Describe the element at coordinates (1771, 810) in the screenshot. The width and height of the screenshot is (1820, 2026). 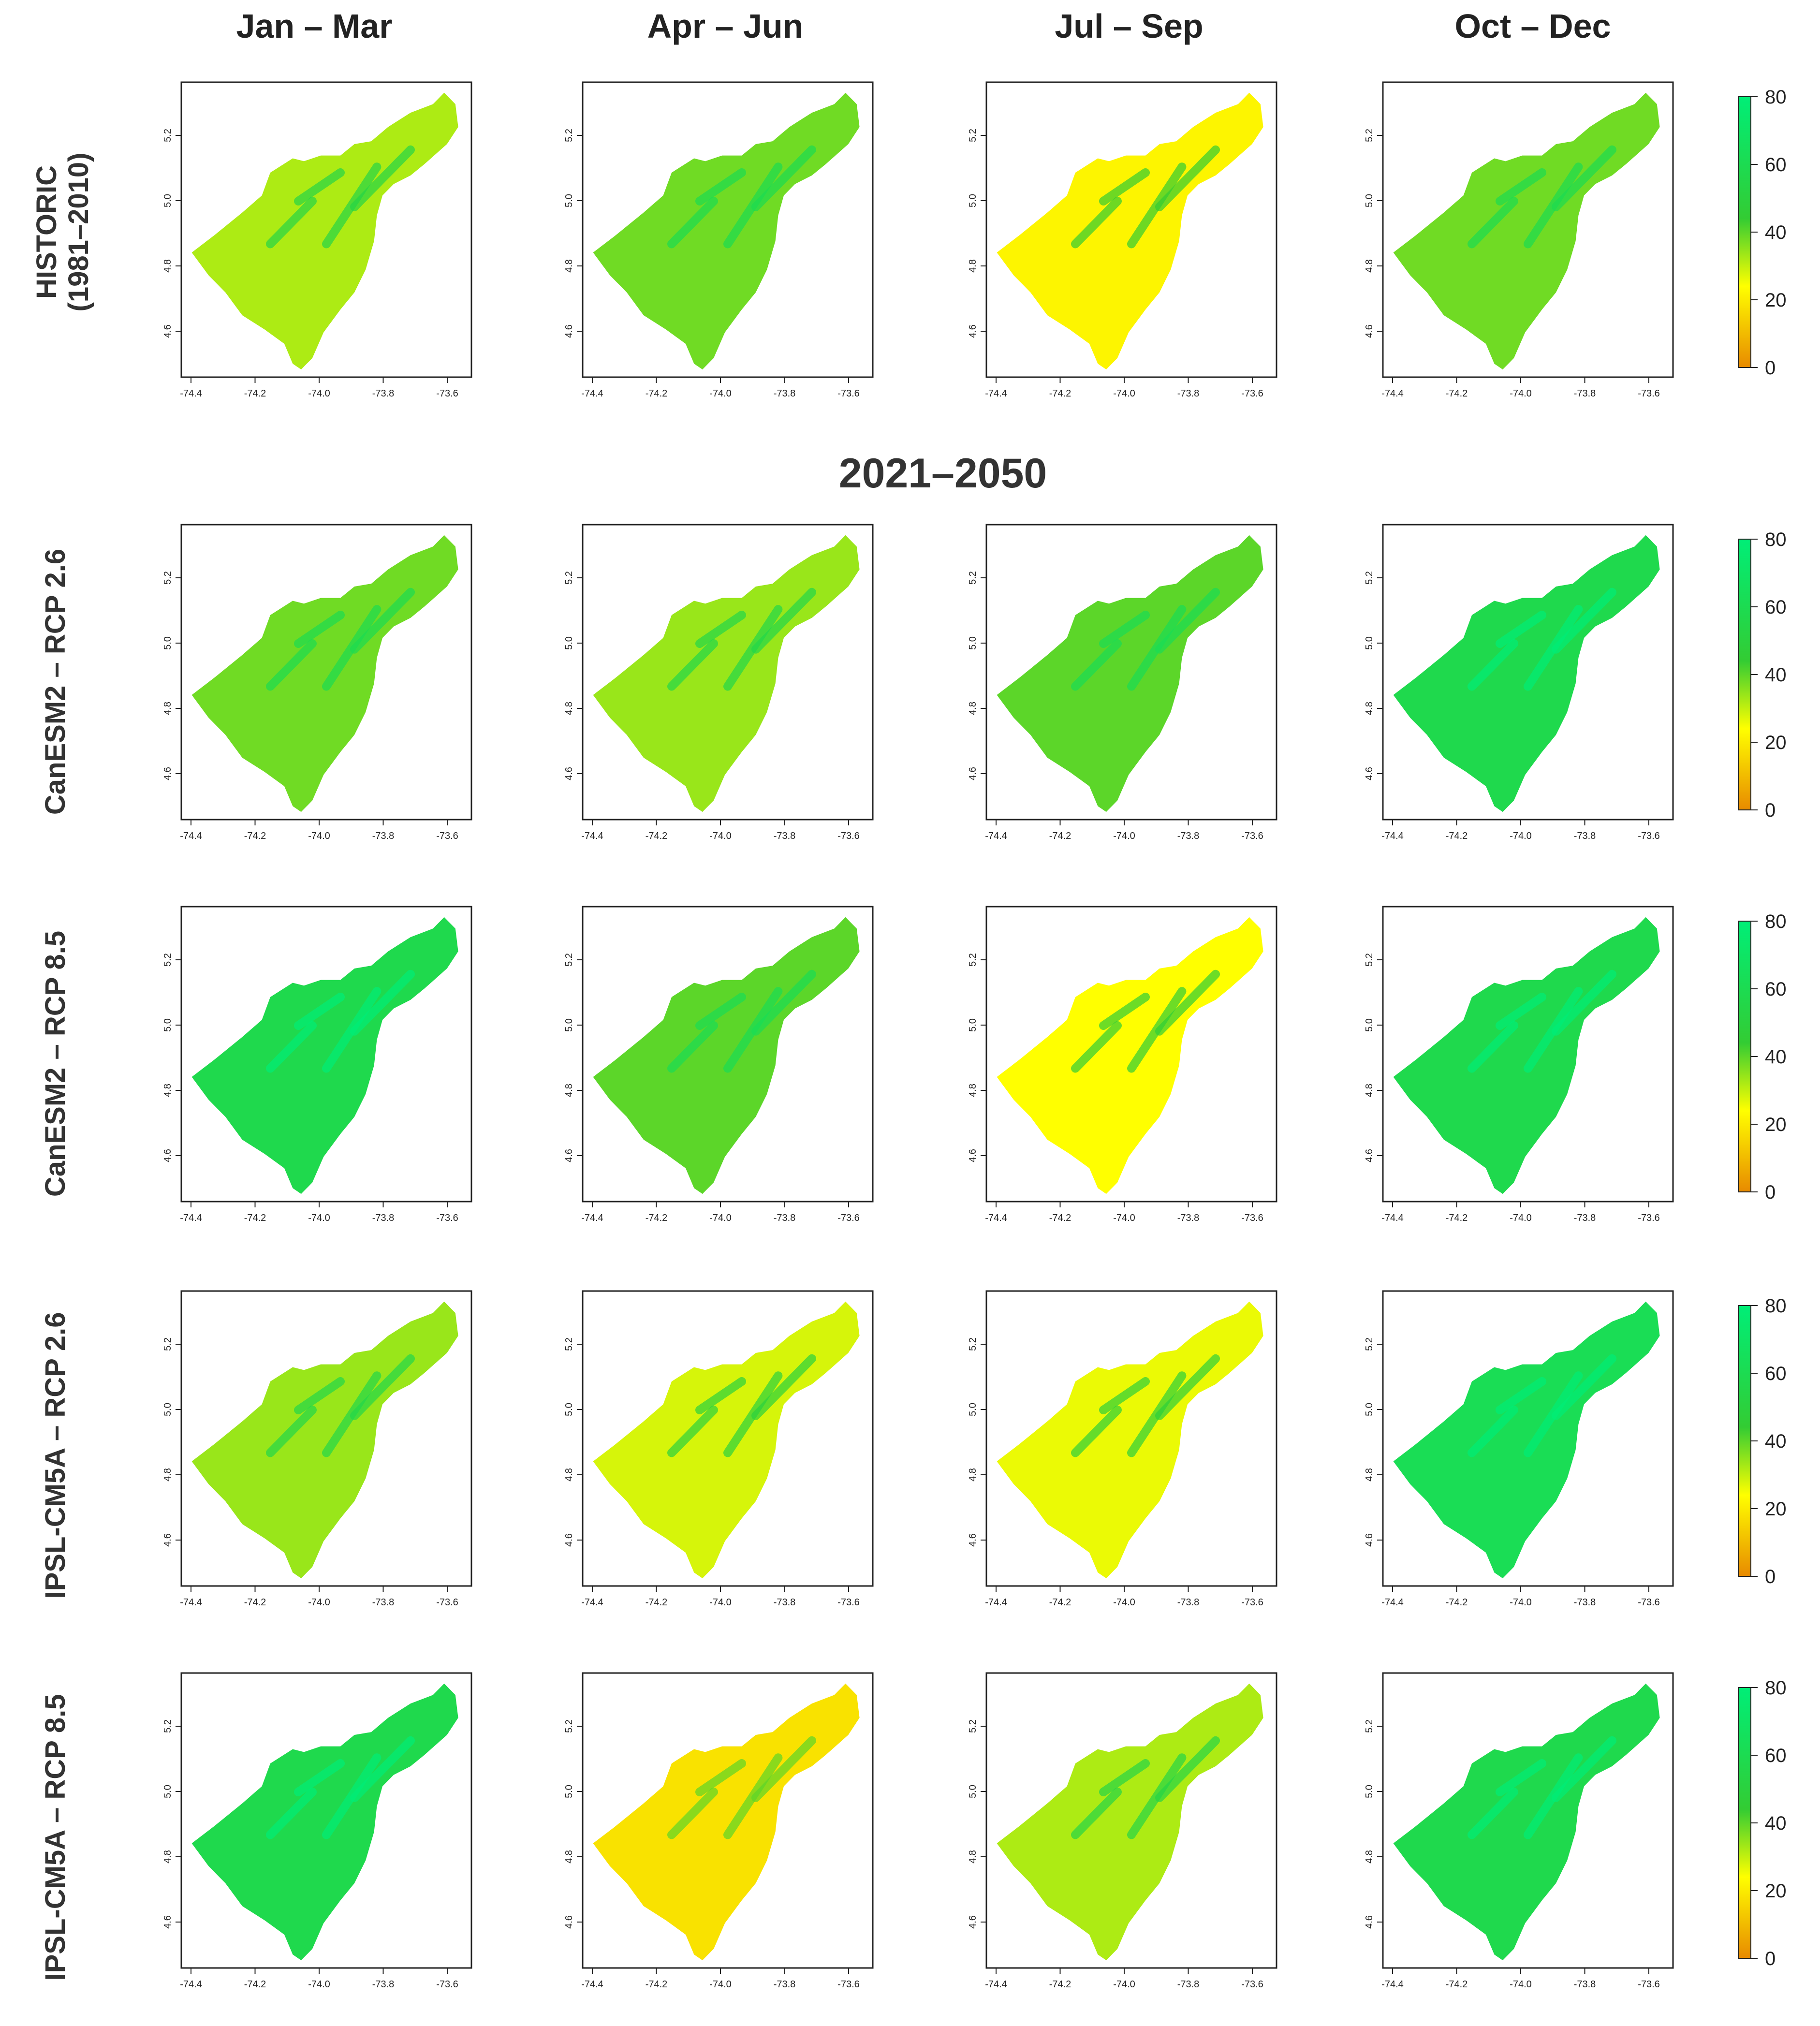
I see `colorbar-tick-label: 0` at that location.